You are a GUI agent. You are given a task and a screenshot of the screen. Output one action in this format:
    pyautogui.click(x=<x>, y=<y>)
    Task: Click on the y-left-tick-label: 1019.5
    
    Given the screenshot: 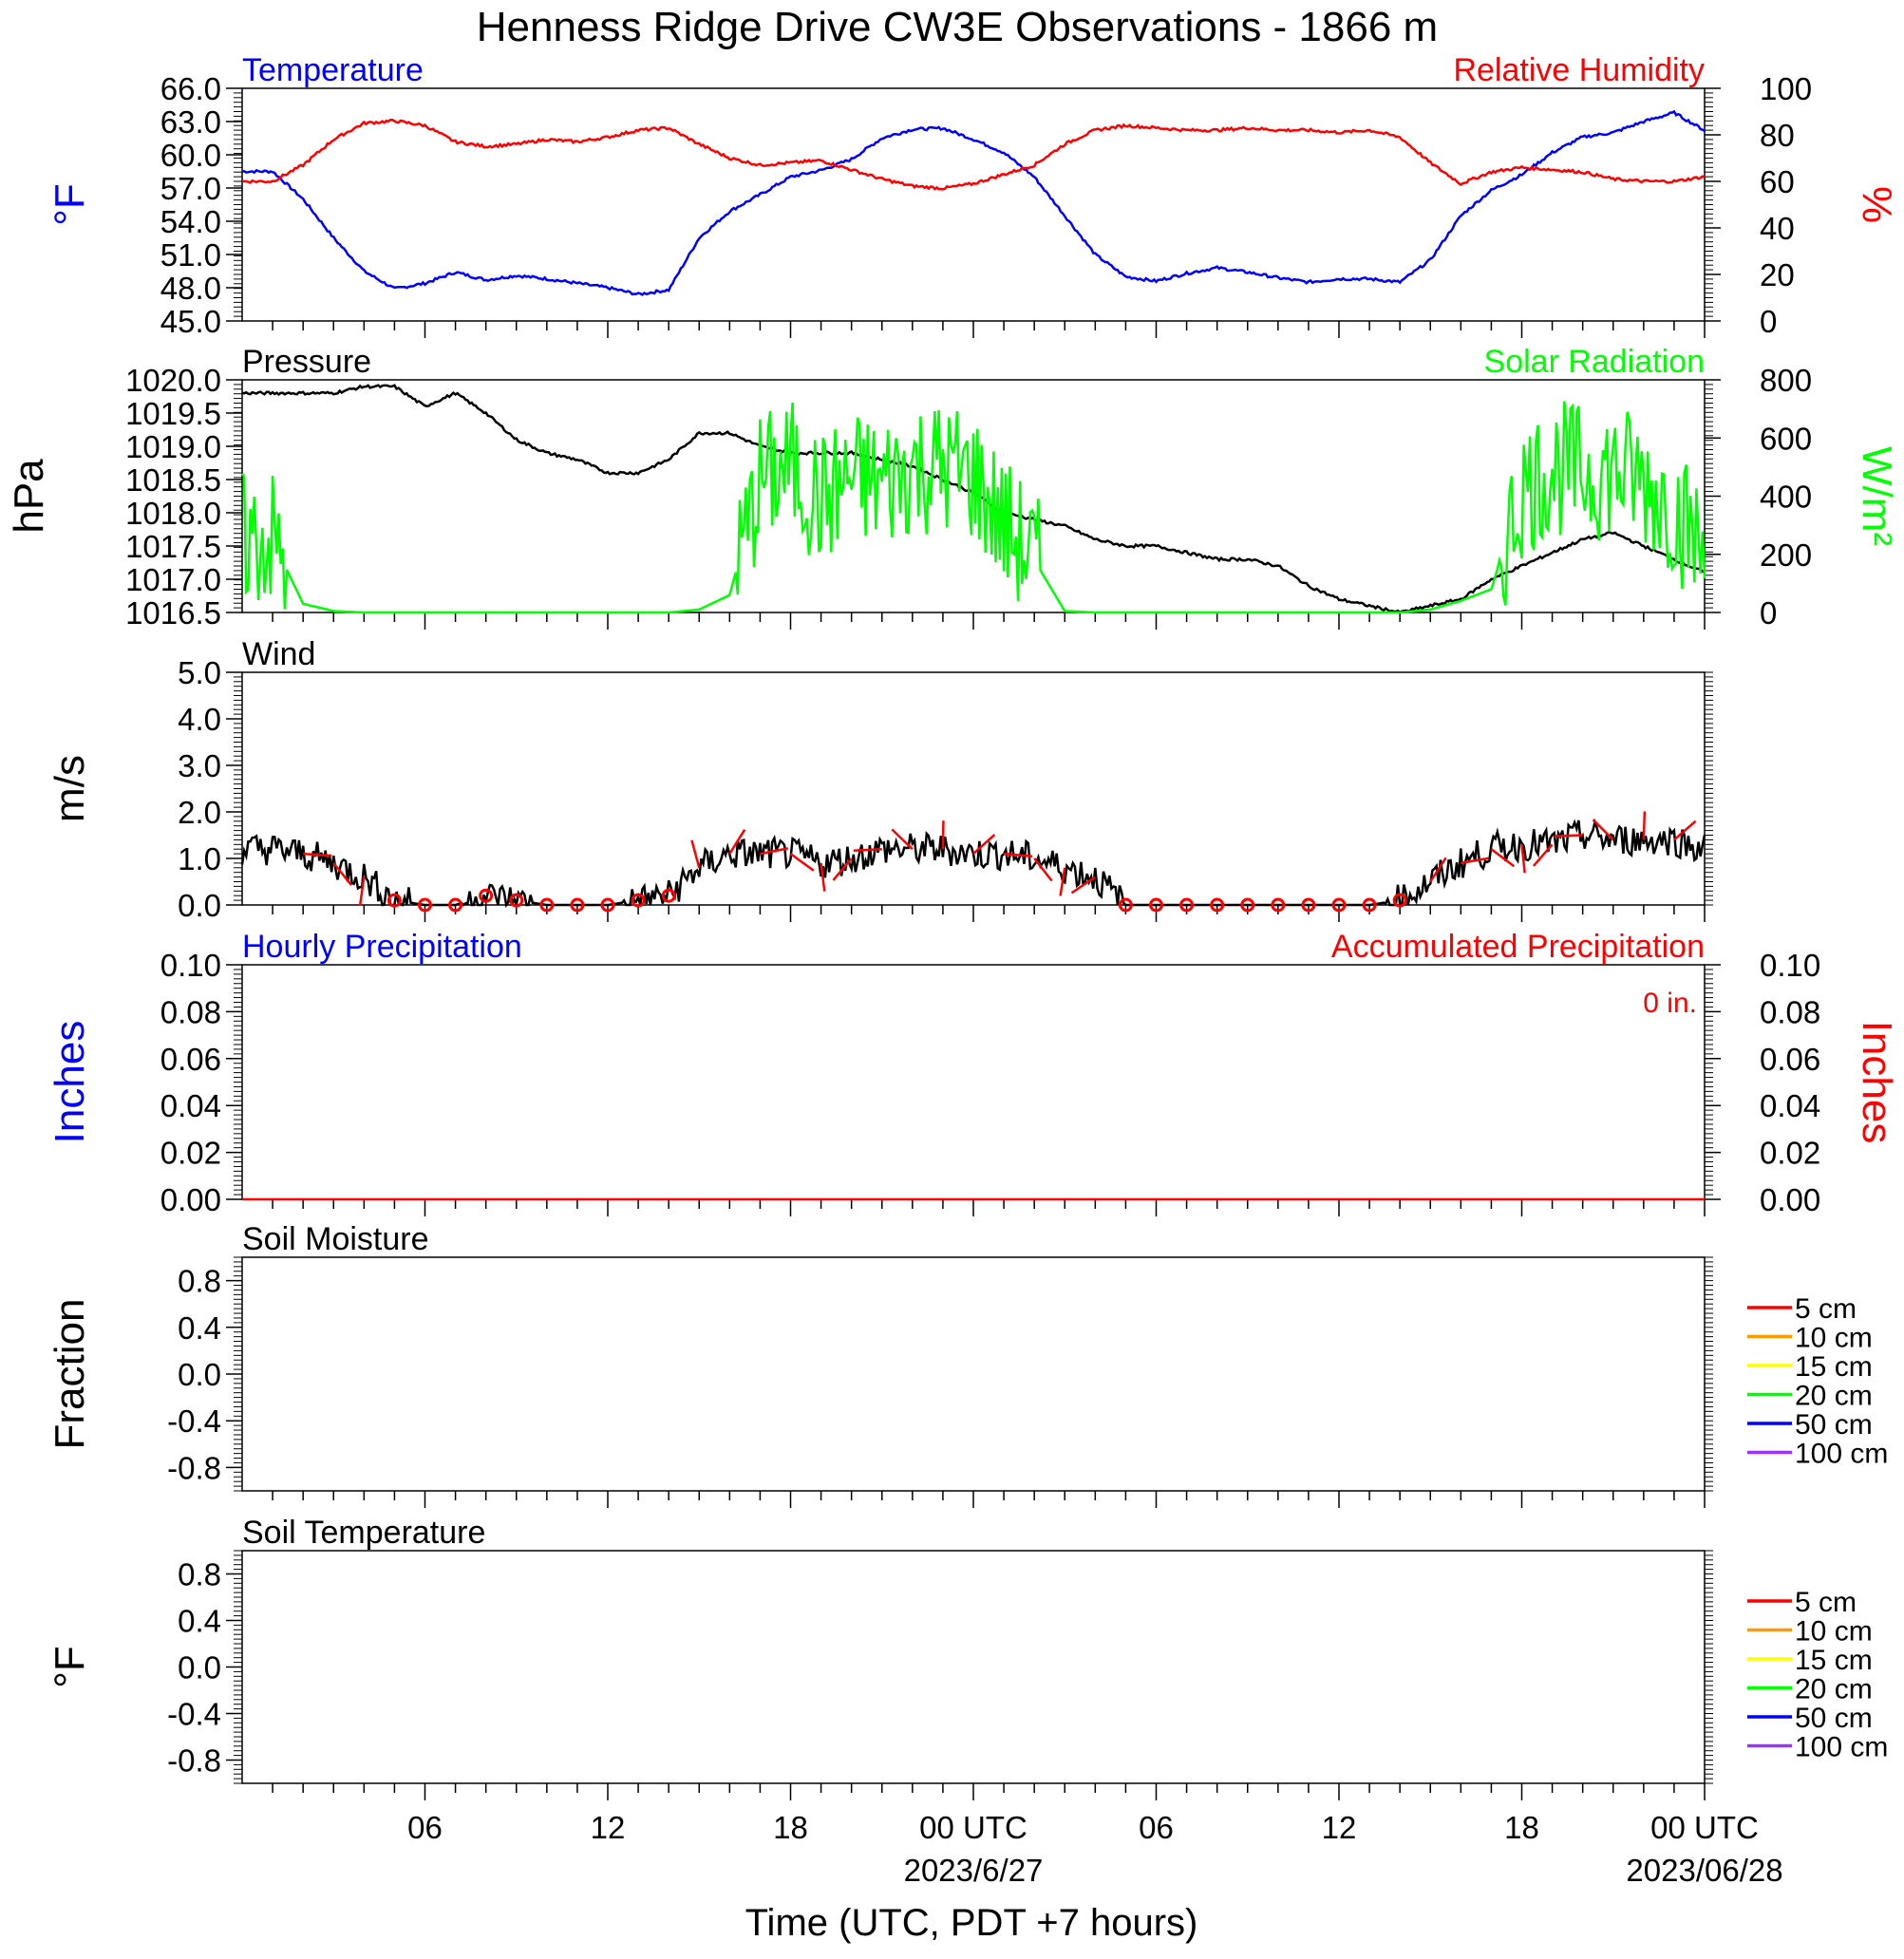 What is the action you would take?
    pyautogui.click(x=173, y=413)
    